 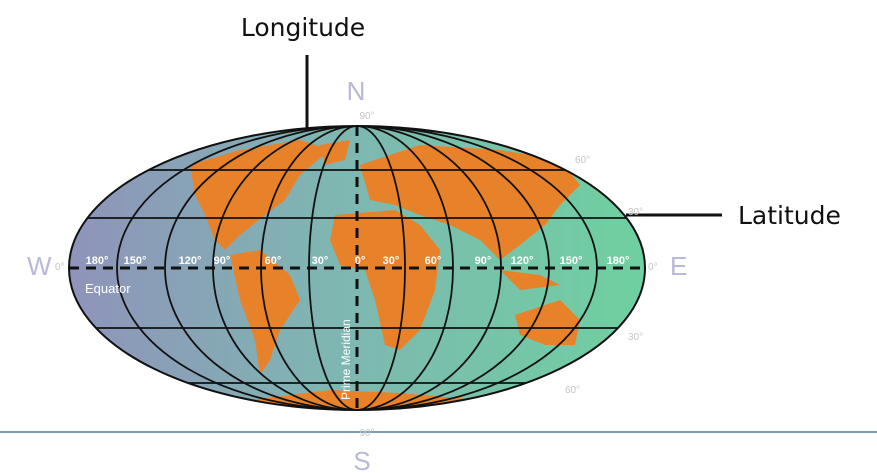 What do you see at coordinates (789, 215) in the screenshot?
I see `latitude-callout: Latitude` at bounding box center [789, 215].